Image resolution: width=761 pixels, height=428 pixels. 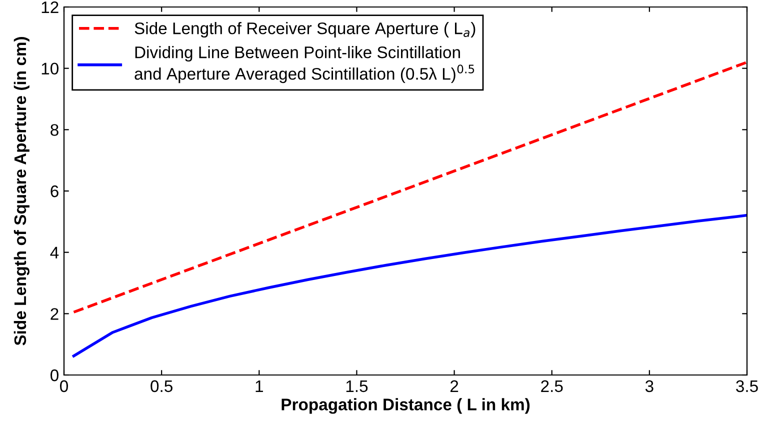 What do you see at coordinates (54, 191) in the screenshot?
I see `y-tick-label: 6` at bounding box center [54, 191].